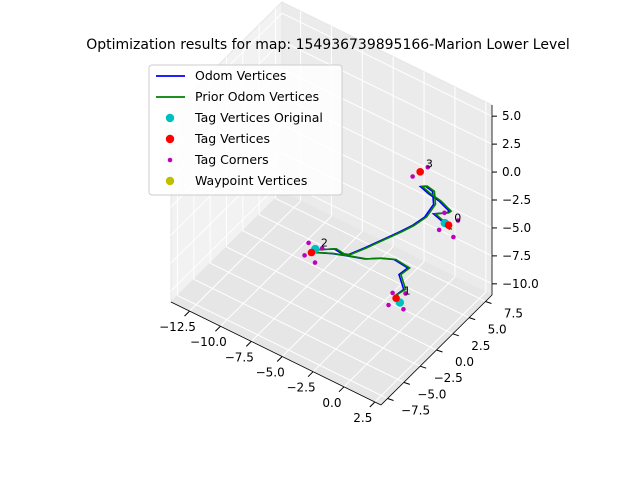  I want to click on z-tick-label: −10.0, so click(520, 284).